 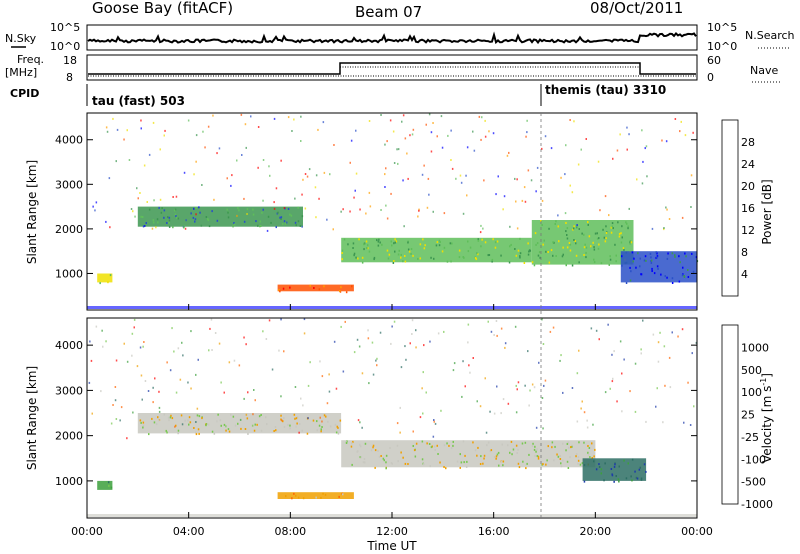 I want to click on nsearch-tick-bottom: 10^0, so click(x=722, y=46).